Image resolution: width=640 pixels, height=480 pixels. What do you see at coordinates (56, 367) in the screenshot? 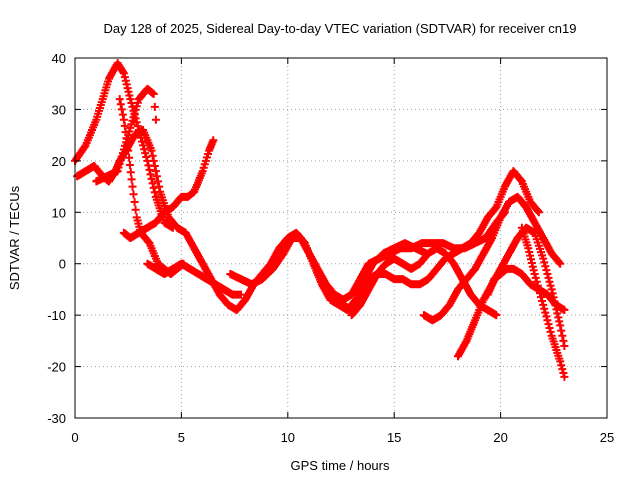
I see `y-tick-label: -20` at bounding box center [56, 367].